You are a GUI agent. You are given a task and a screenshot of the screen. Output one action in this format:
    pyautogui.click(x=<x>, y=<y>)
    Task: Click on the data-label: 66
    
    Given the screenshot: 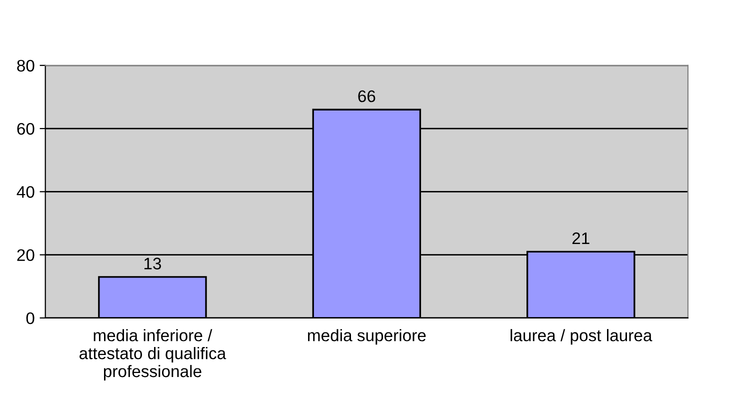 What is the action you would take?
    pyautogui.click(x=367, y=96)
    